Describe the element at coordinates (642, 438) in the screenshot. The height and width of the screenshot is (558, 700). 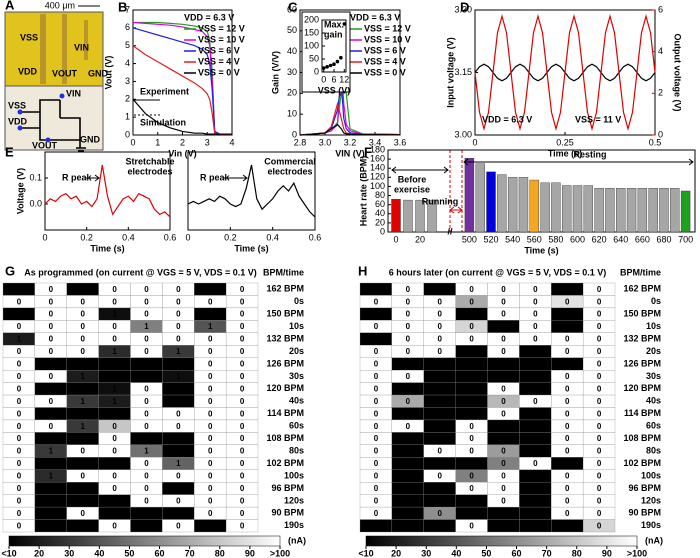
I see `row-label: 108 BPM` at that location.